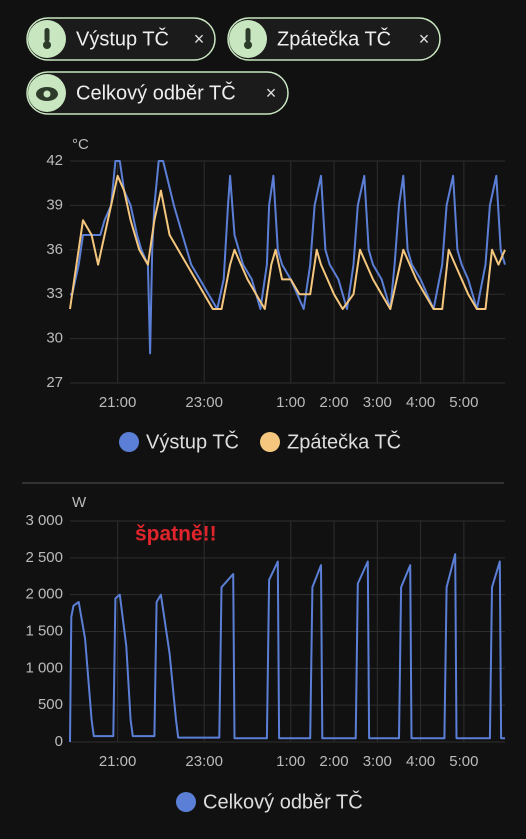  What do you see at coordinates (44, 557) in the screenshot?
I see `y-tick-label: 2 500` at bounding box center [44, 557].